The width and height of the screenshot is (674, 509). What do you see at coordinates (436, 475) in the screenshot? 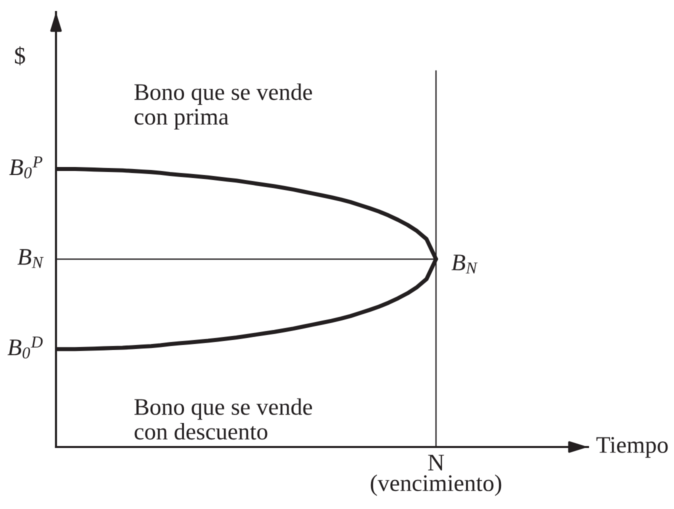
I see `text: N (vencimiento)` at bounding box center [436, 475].